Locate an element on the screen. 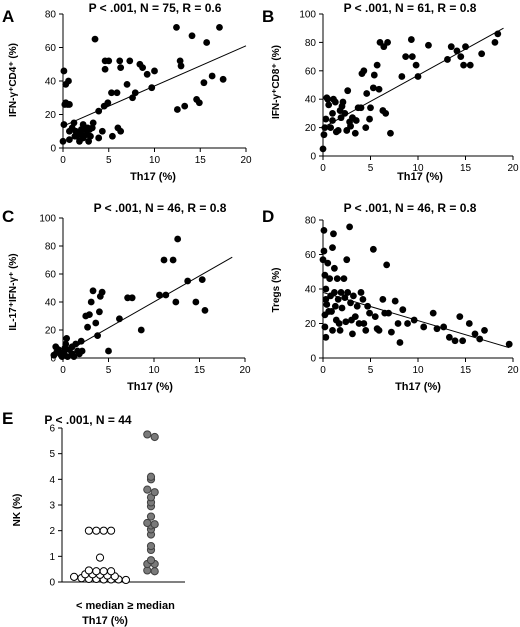  panel-b-plot: 0 20 40 60 80 100 0 5 10 15 20 is located at coordinates (409, 92).